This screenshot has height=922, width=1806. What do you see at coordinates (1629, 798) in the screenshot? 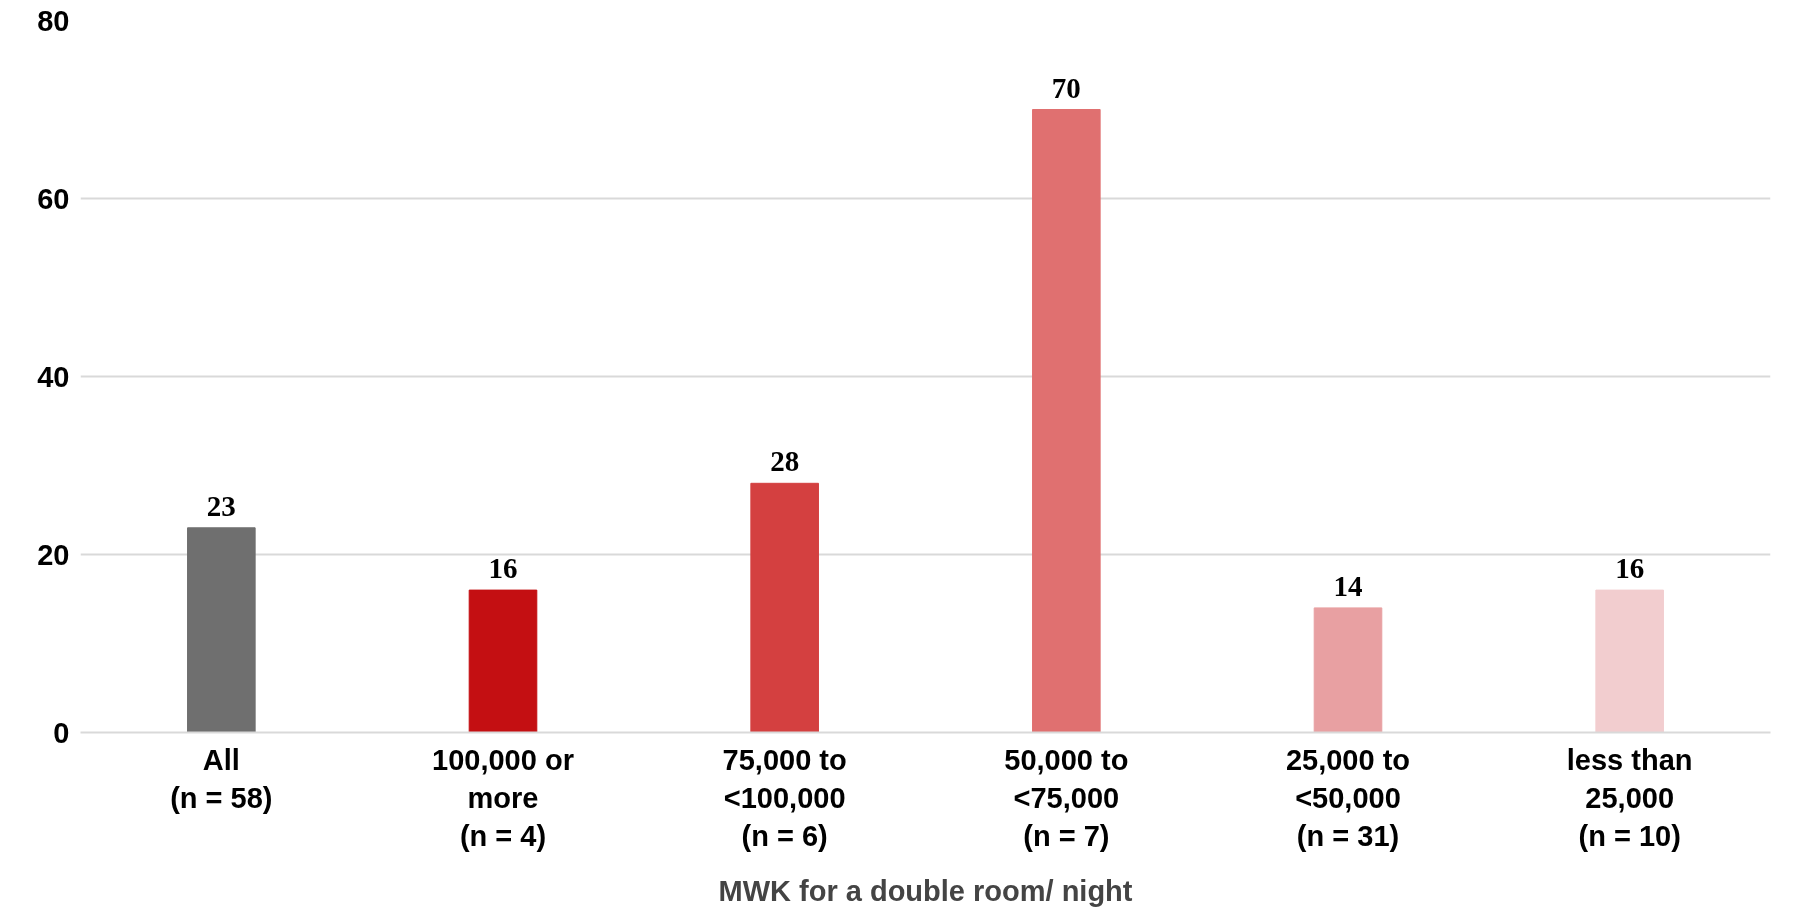
I see `x-tick-label: less than 25,000 (n = 10)` at bounding box center [1629, 798].